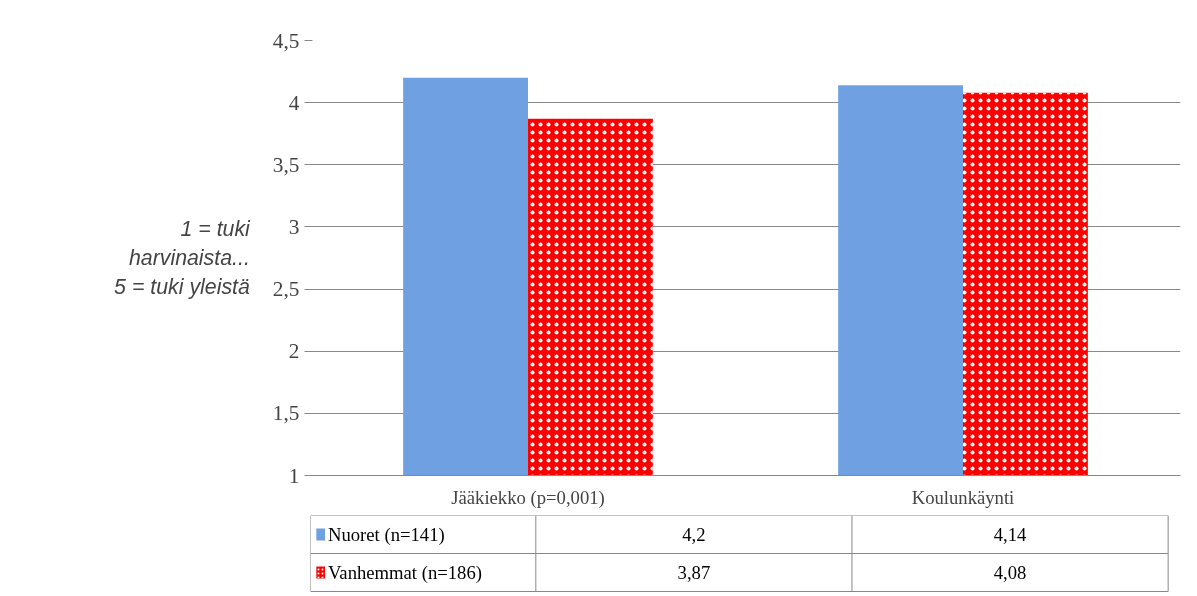 The image size is (1197, 596). Describe the element at coordinates (286, 164) in the screenshot. I see `y-tick-label: 3,5` at that location.